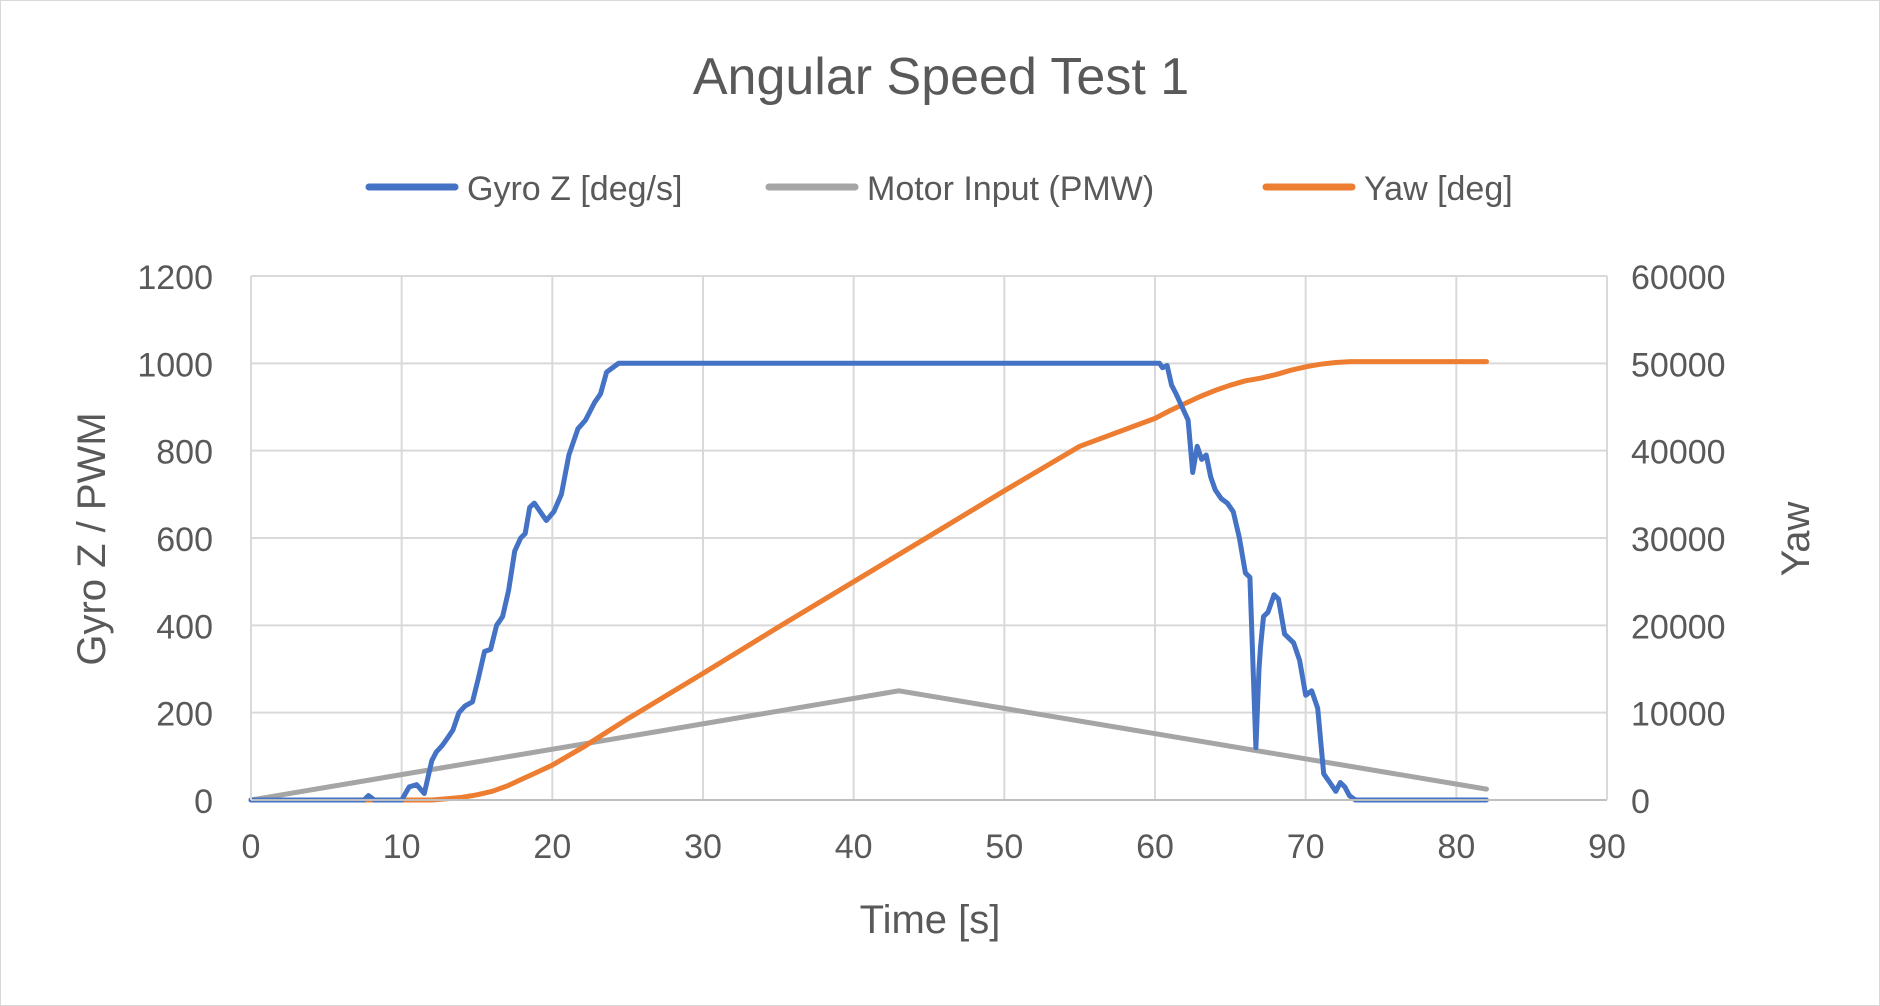  I want to click on x-axis-label: Time [s], so click(930, 920).